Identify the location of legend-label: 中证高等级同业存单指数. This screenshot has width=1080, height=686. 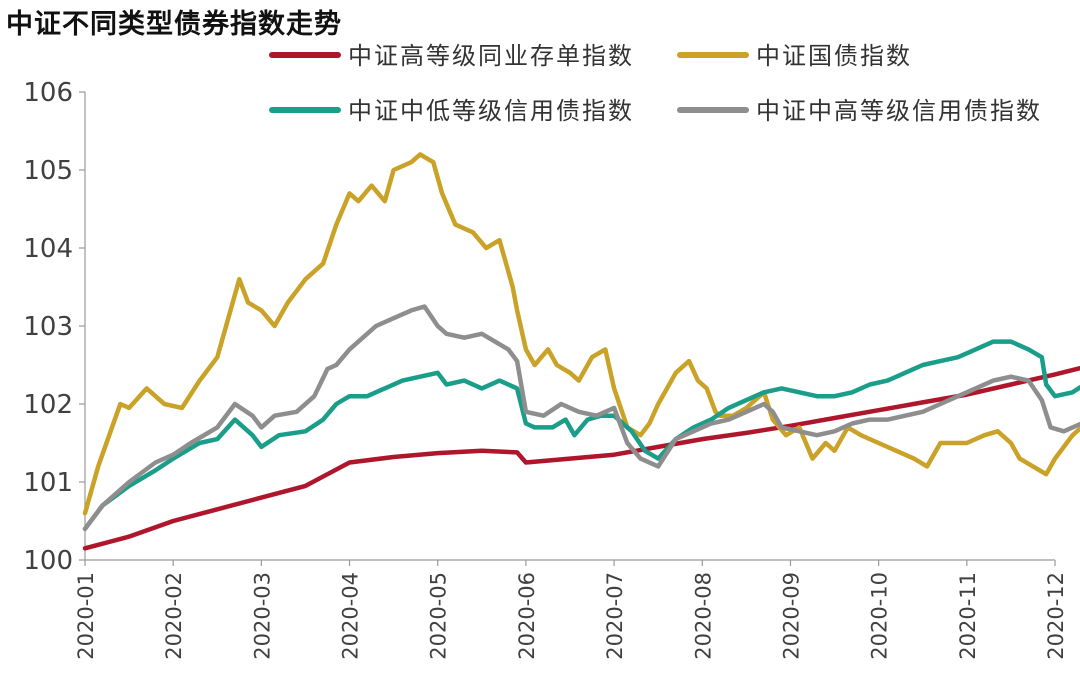
(491, 56).